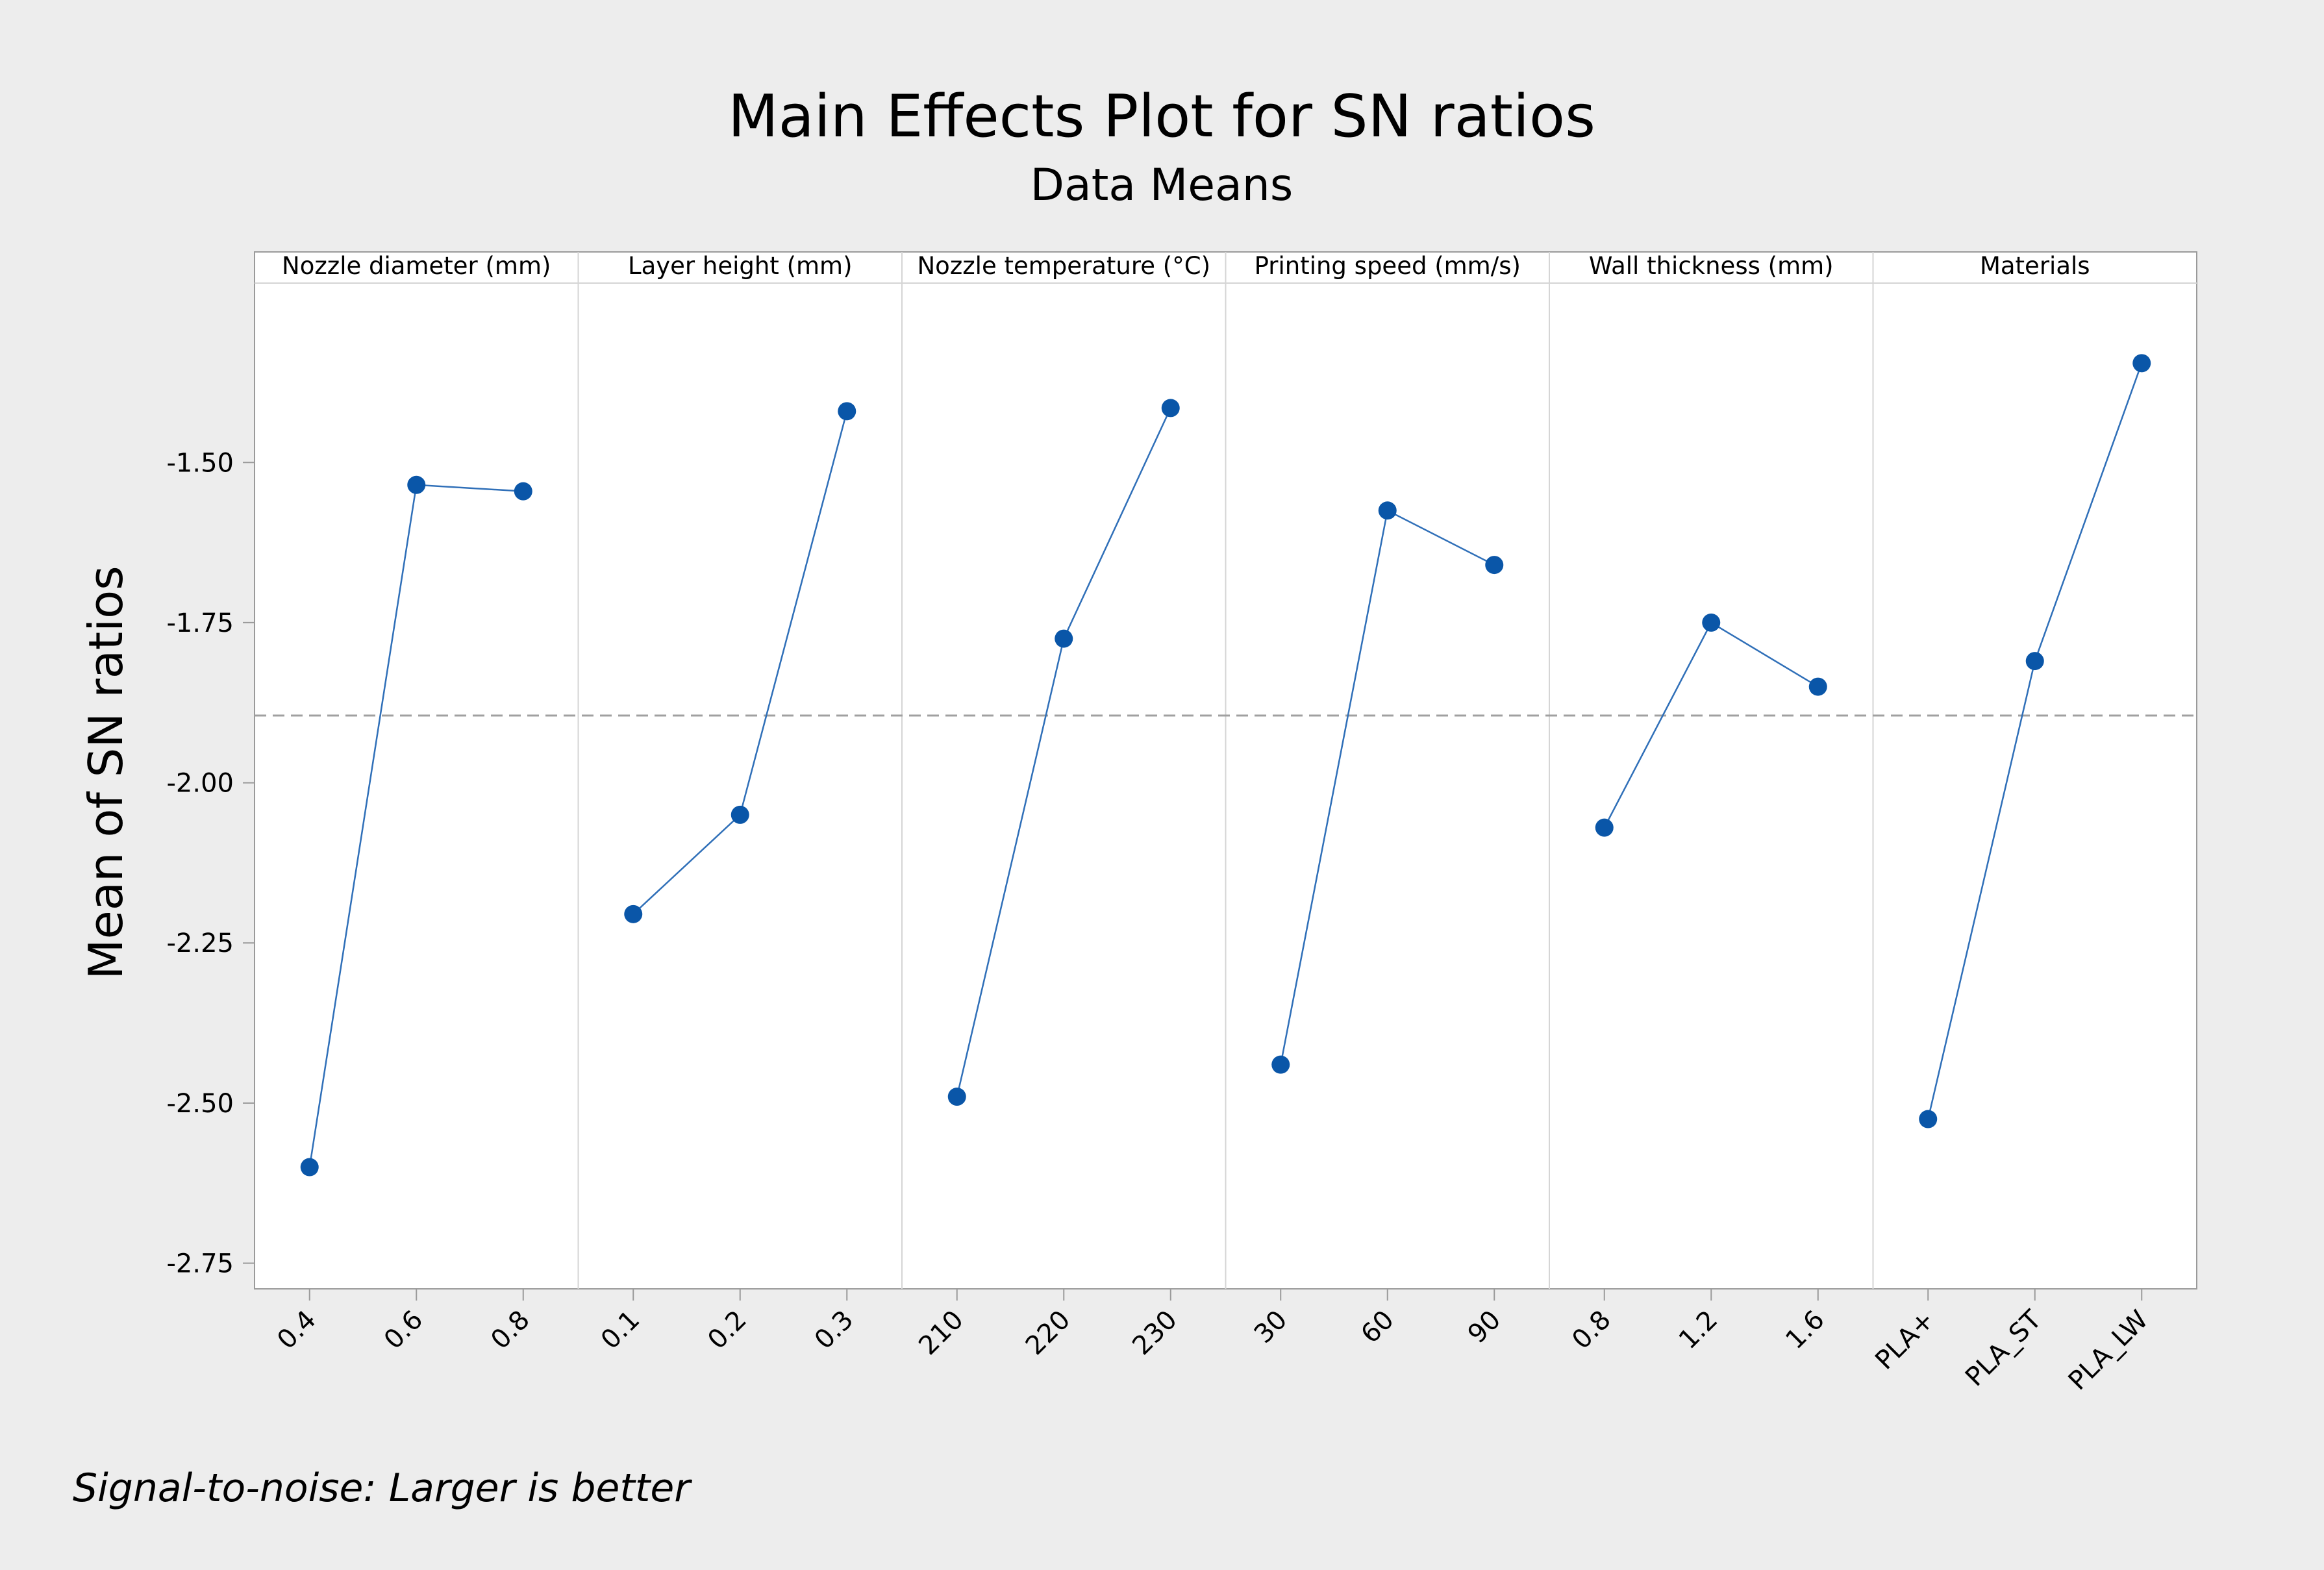  Describe the element at coordinates (106, 773) in the screenshot. I see `y-axis-label: Mean of SN ratios` at that location.